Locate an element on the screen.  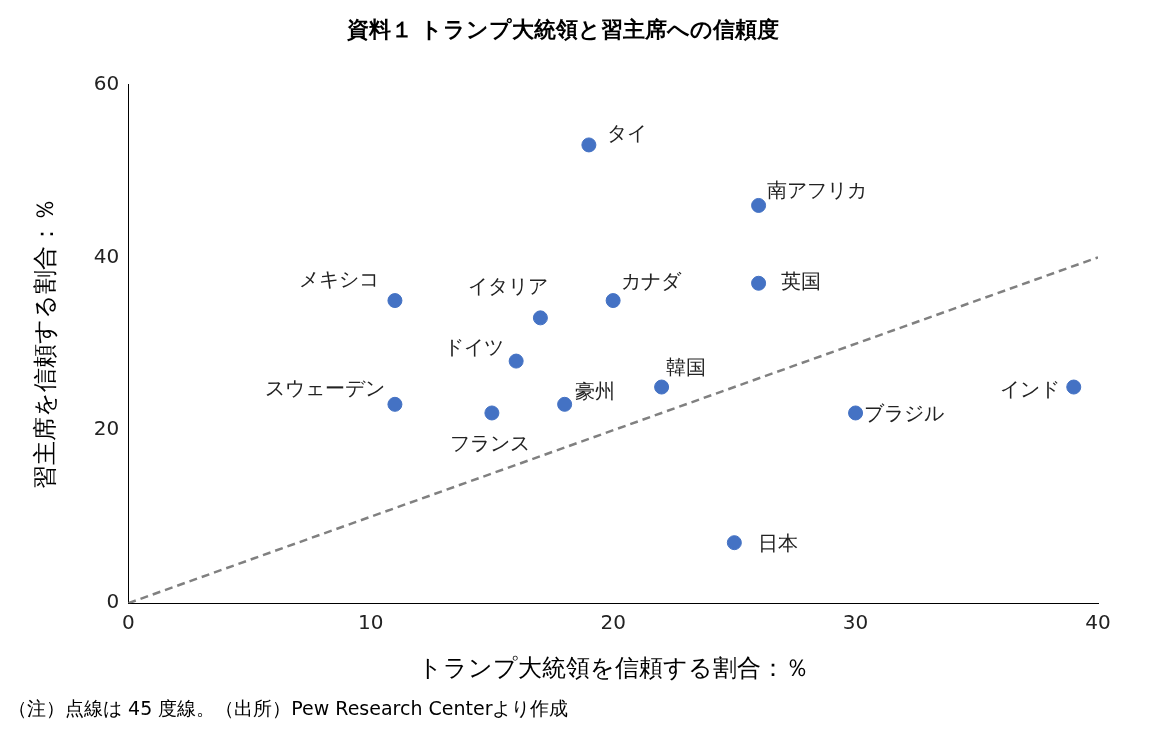
annotation: インド is located at coordinates (1029, 389).